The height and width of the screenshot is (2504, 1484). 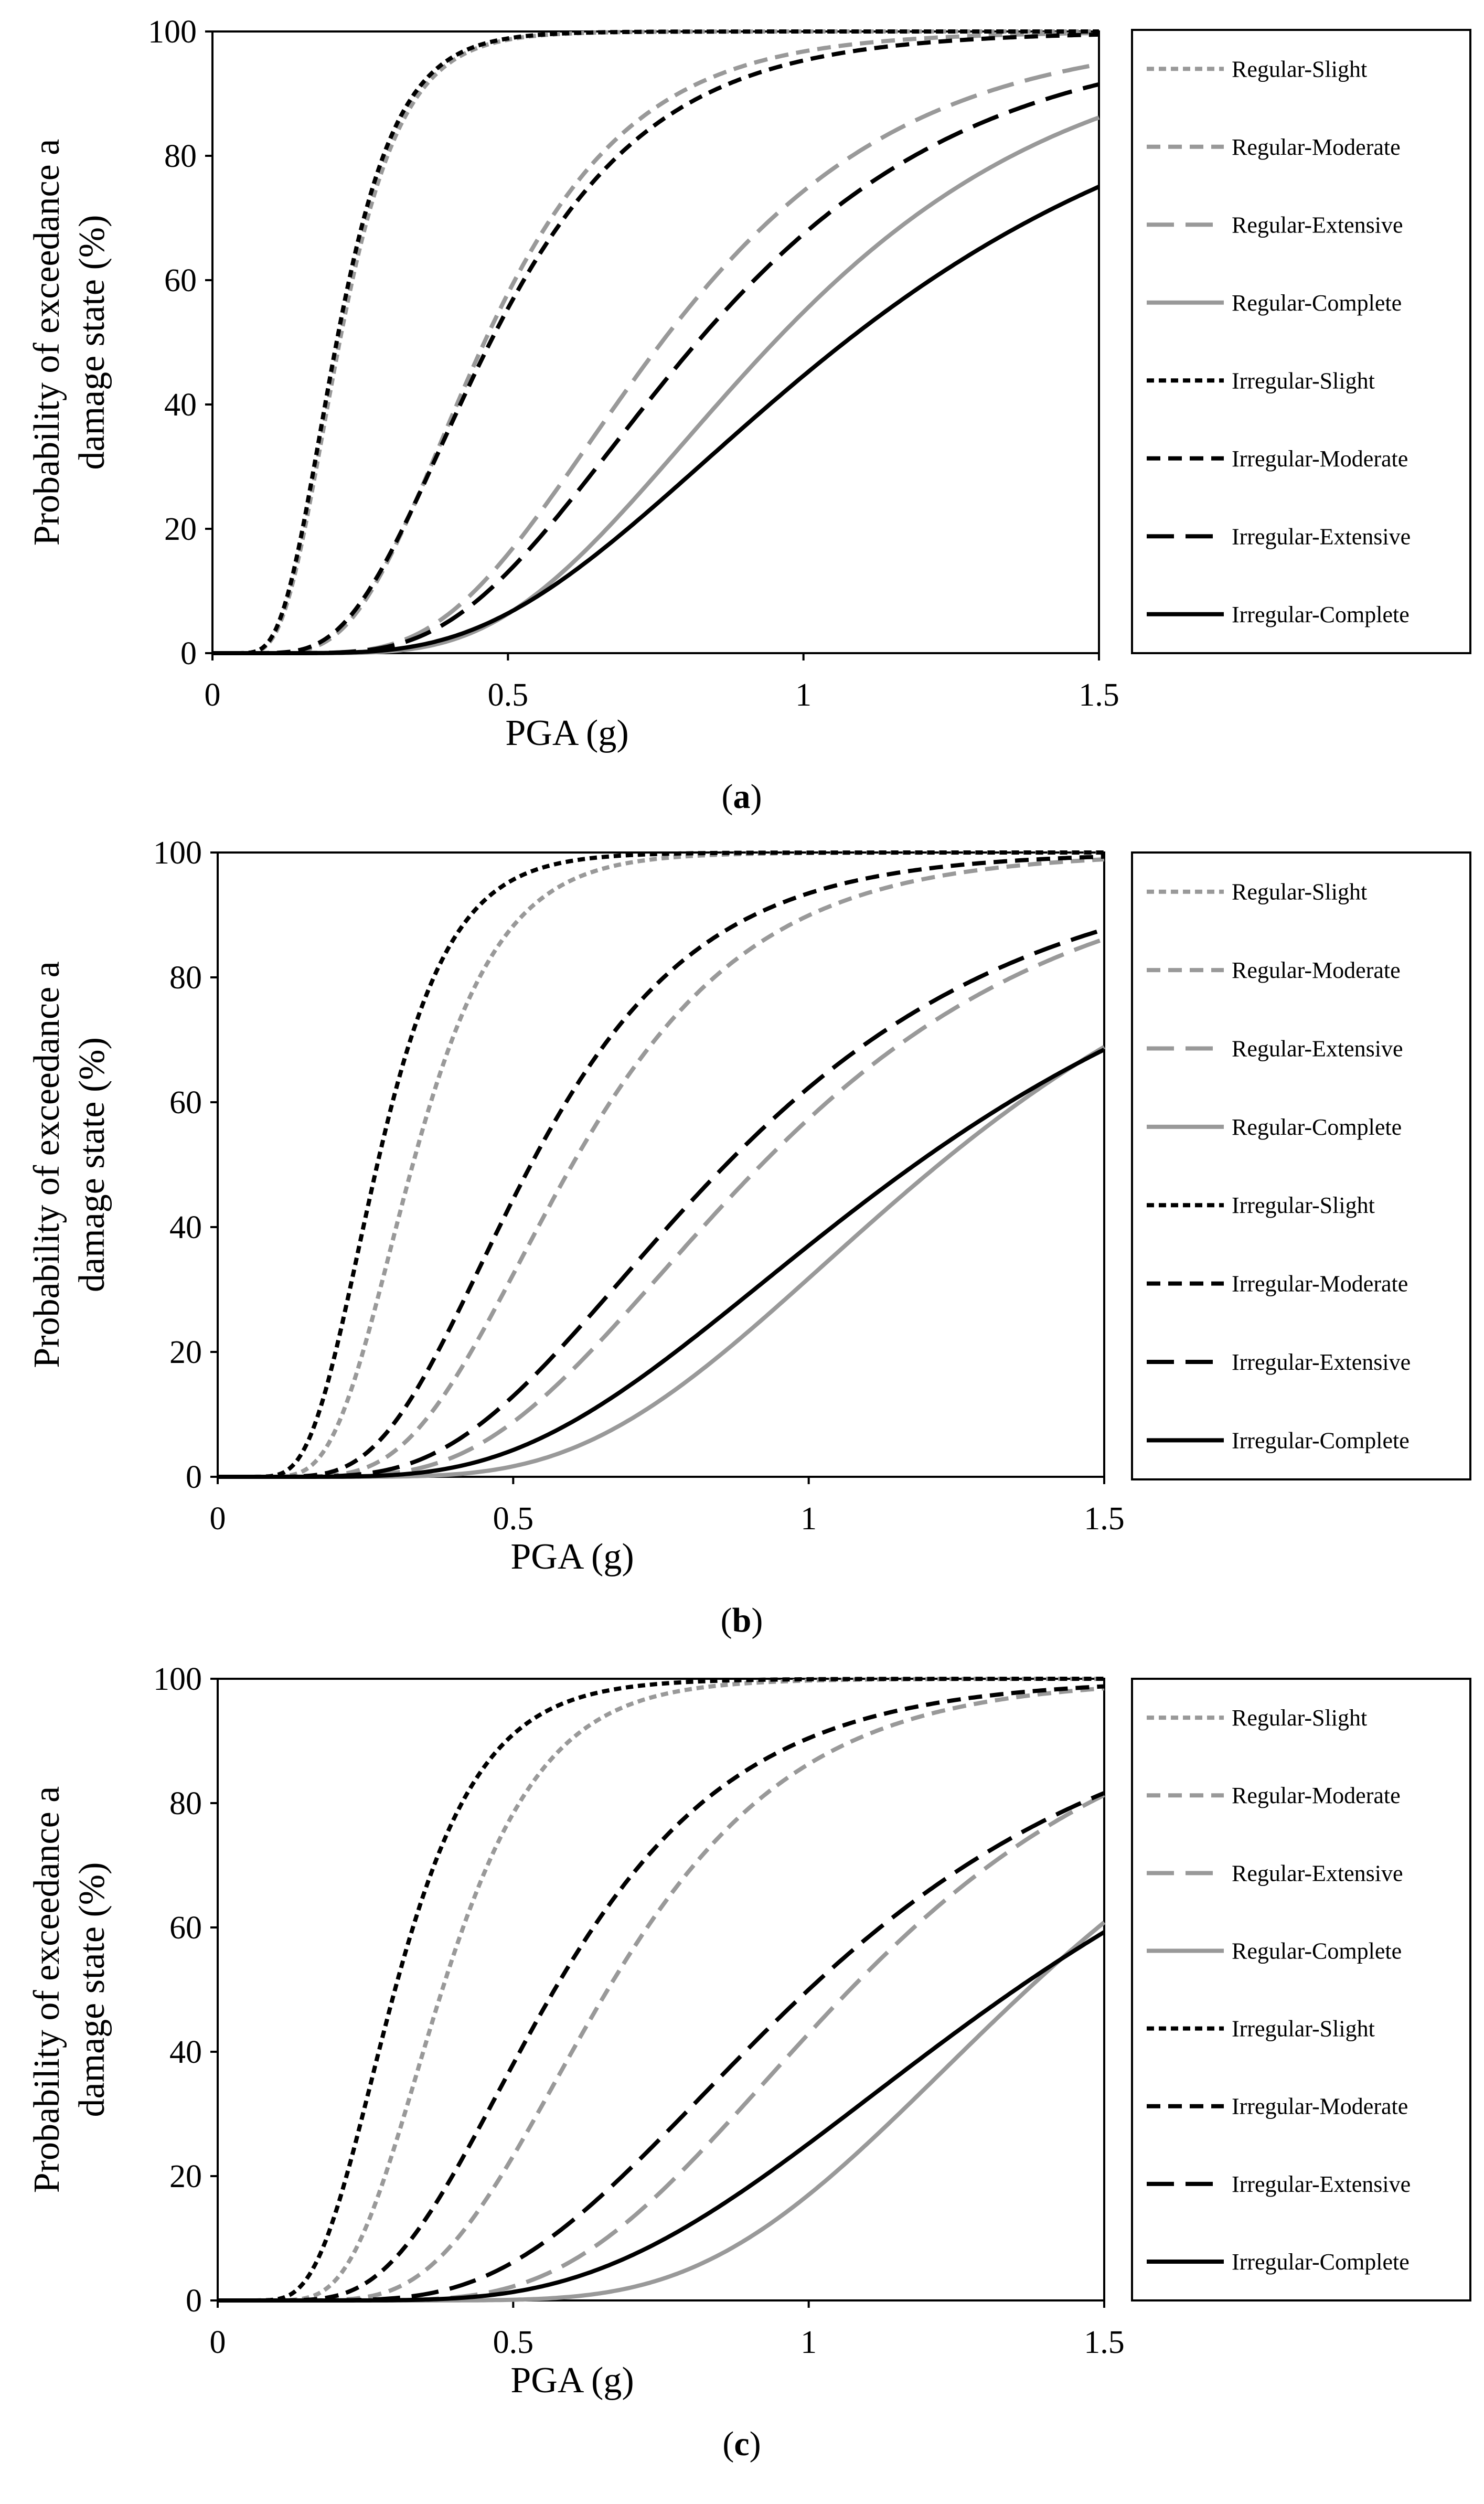 I want to click on panel-caption: (b), so click(x=742, y=1620).